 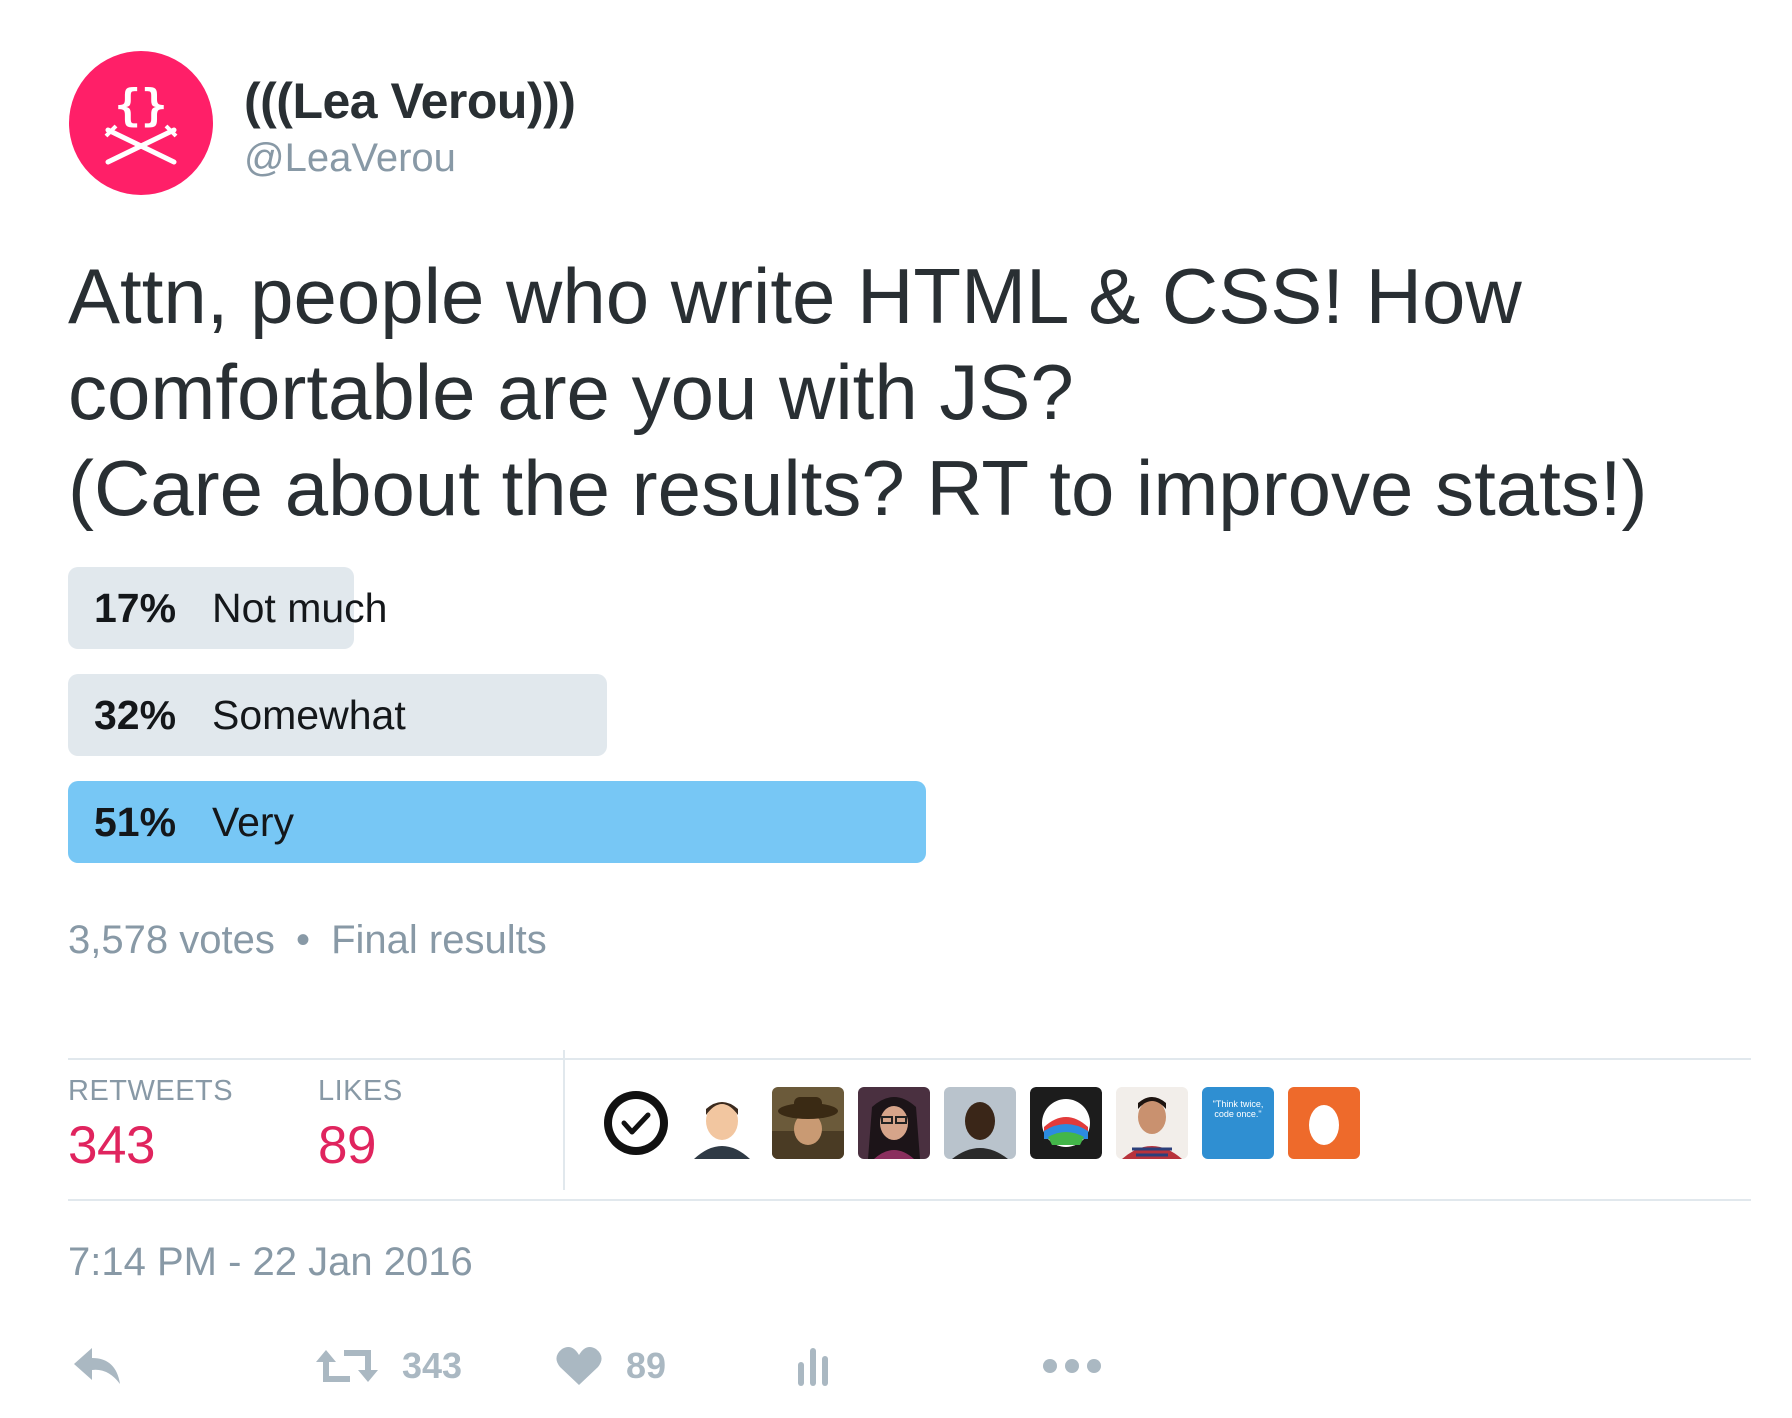 I want to click on poll-option-not-much: 17% Not much, so click(x=909, y=608).